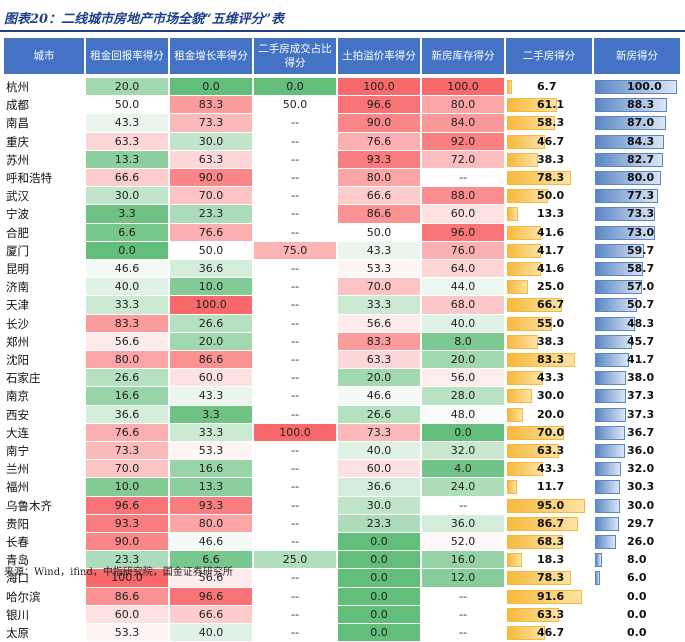 Image resolution: width=685 pixels, height=642 pixels. What do you see at coordinates (641, 414) in the screenshot?
I see `newhome-score-value: 37.3` at bounding box center [641, 414].